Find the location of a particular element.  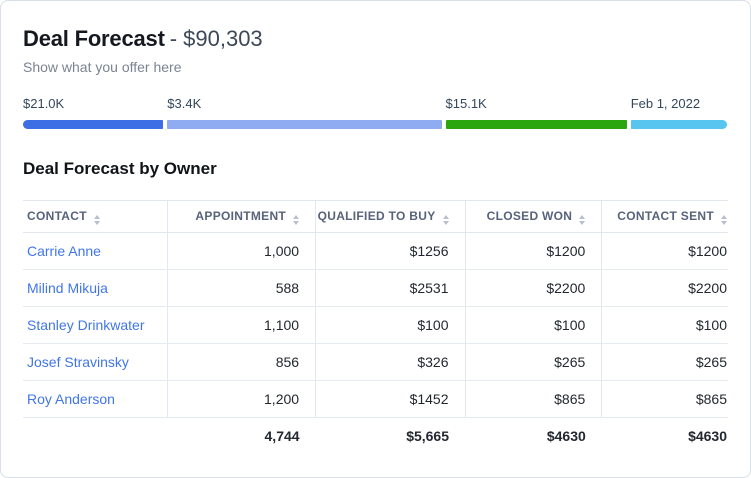

funnel-labels: $21.0K $3.4K $15.1K Feb 1, 2022 is located at coordinates (375, 104).